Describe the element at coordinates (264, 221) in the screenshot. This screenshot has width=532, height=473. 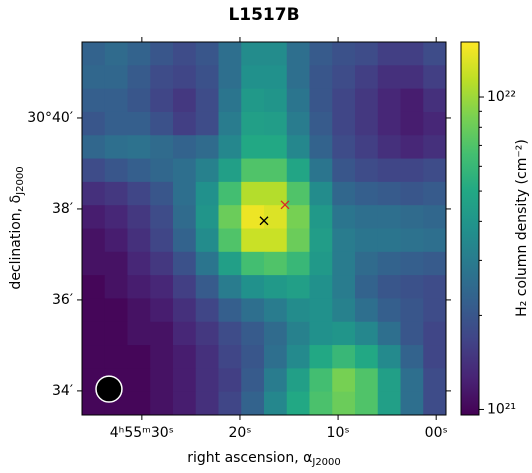
I see `marker-stroke` at that location.